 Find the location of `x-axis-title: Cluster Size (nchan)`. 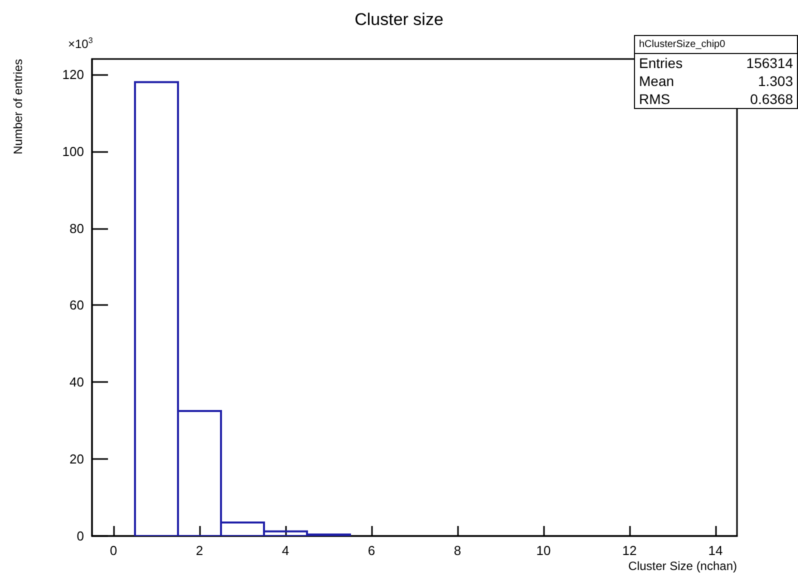

x-axis-title: Cluster Size (nchan) is located at coordinates (683, 566).